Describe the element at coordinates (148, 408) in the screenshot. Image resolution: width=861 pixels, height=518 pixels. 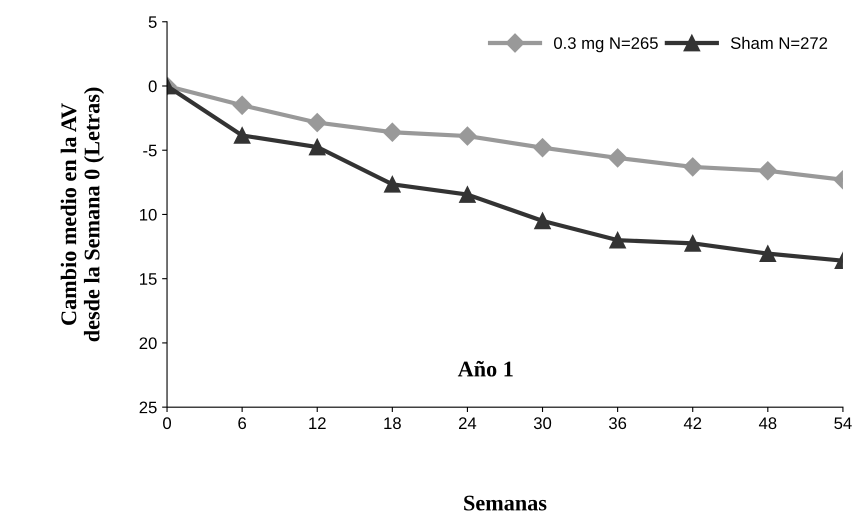
I see `y-tick-label: 25` at that location.